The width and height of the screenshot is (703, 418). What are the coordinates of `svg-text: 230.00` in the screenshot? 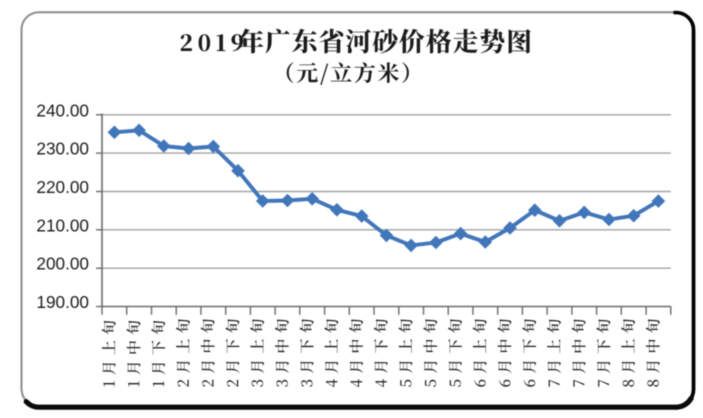 It's located at (62, 149).